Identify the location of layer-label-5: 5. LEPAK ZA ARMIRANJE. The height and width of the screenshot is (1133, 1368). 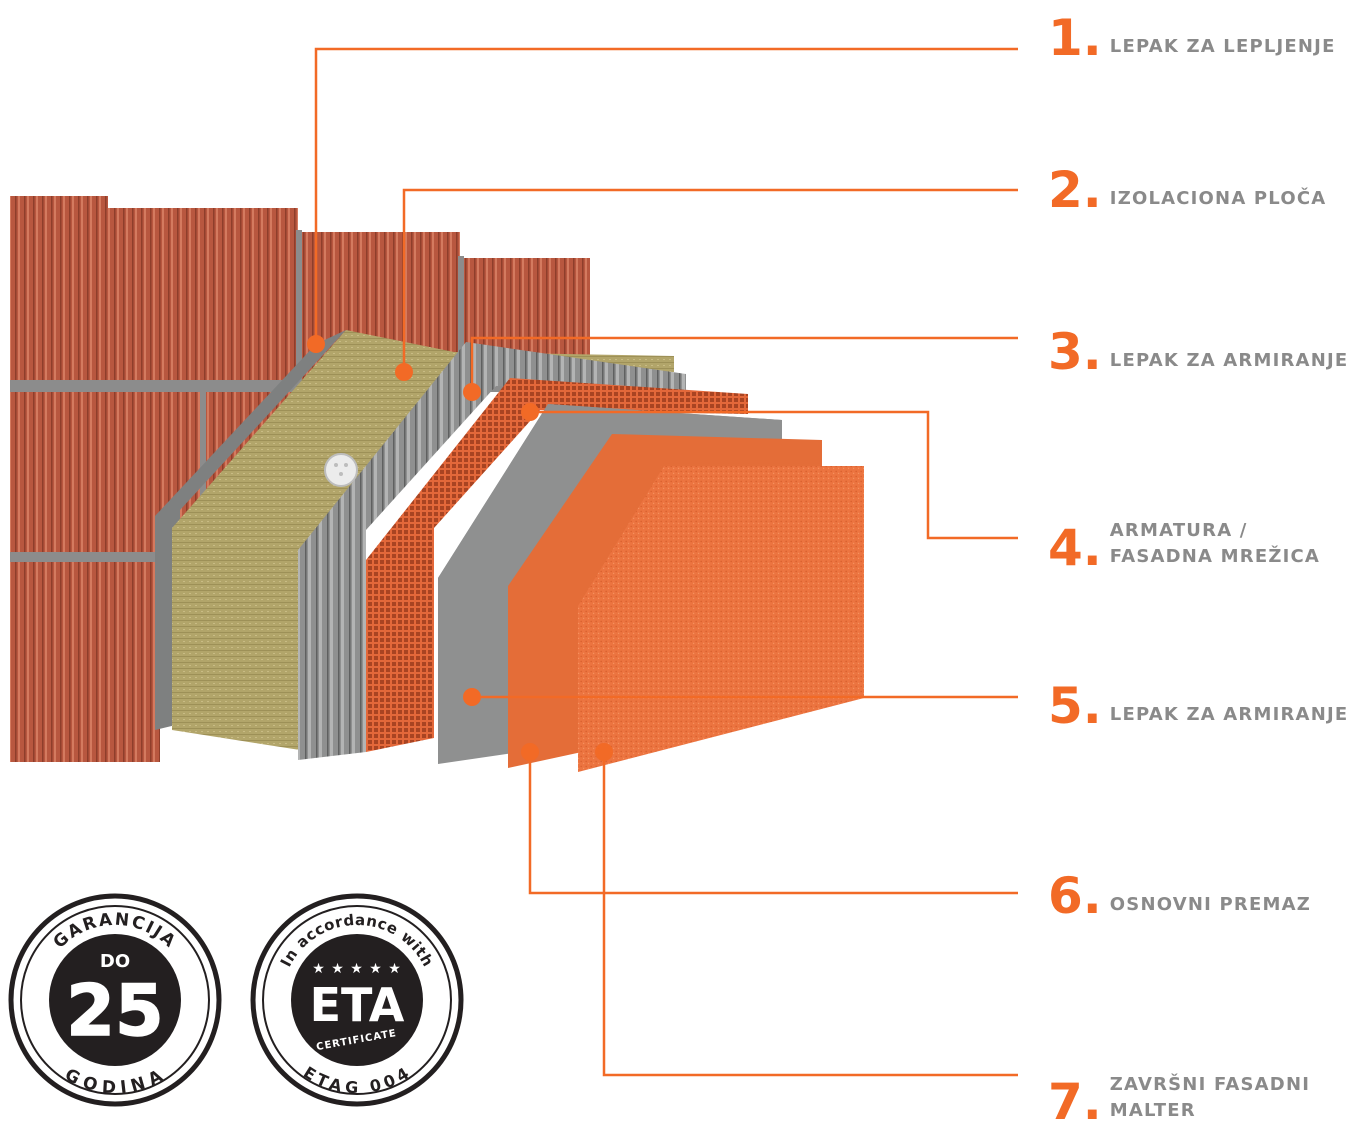
(1198, 706).